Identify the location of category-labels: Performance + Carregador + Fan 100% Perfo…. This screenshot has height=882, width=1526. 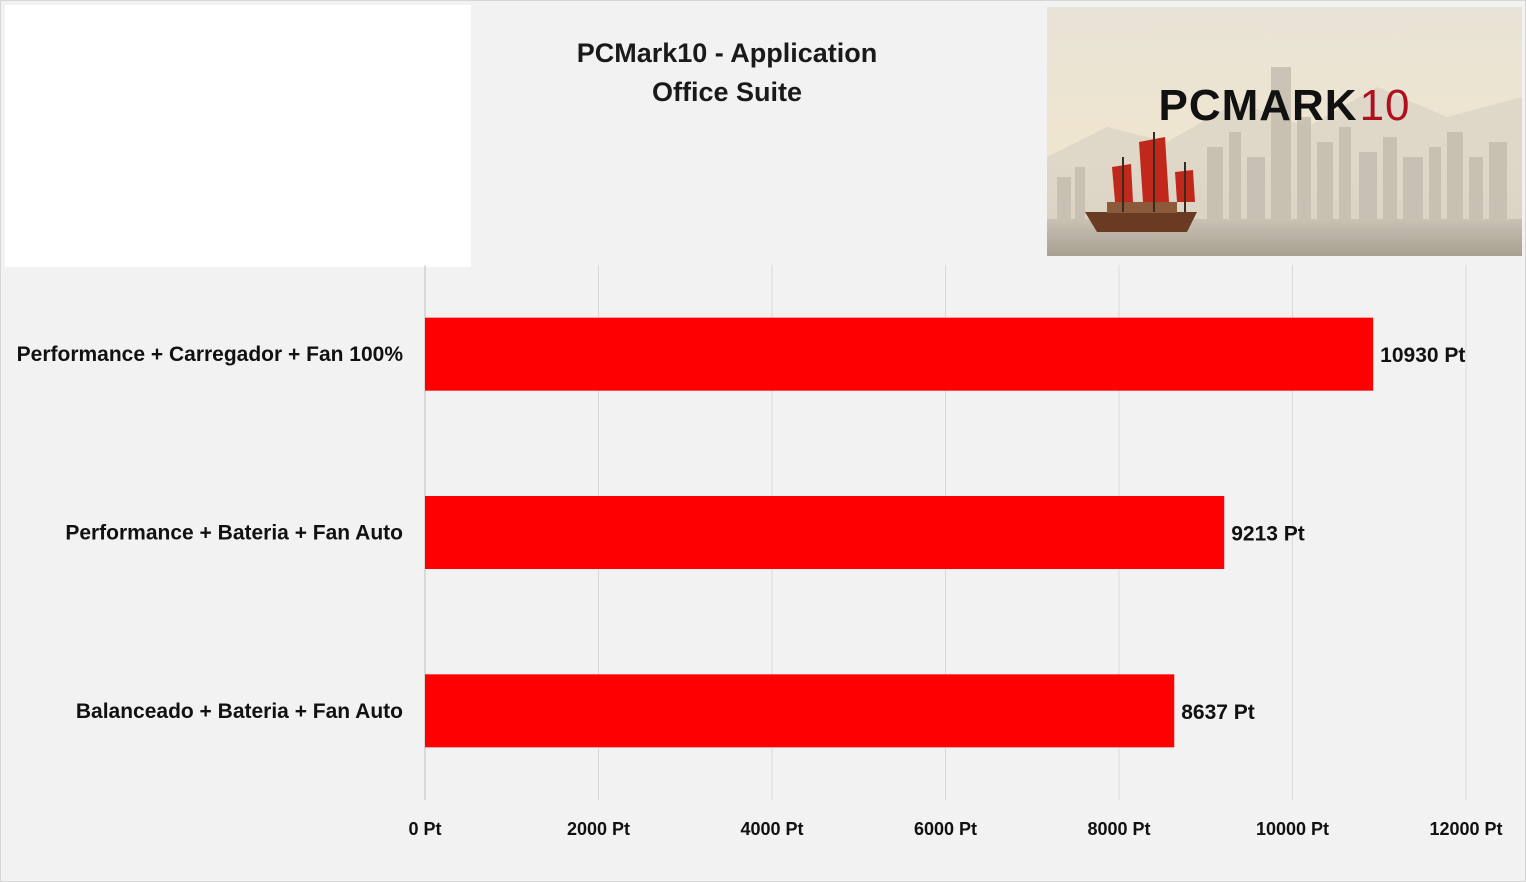
(210, 533).